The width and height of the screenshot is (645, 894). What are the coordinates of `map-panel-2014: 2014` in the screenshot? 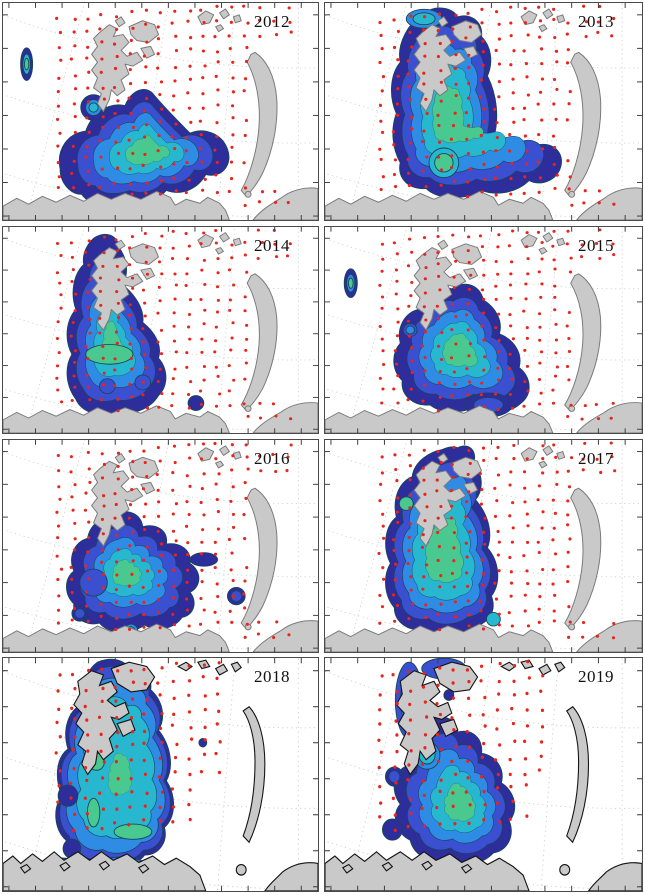 It's located at (160, 330).